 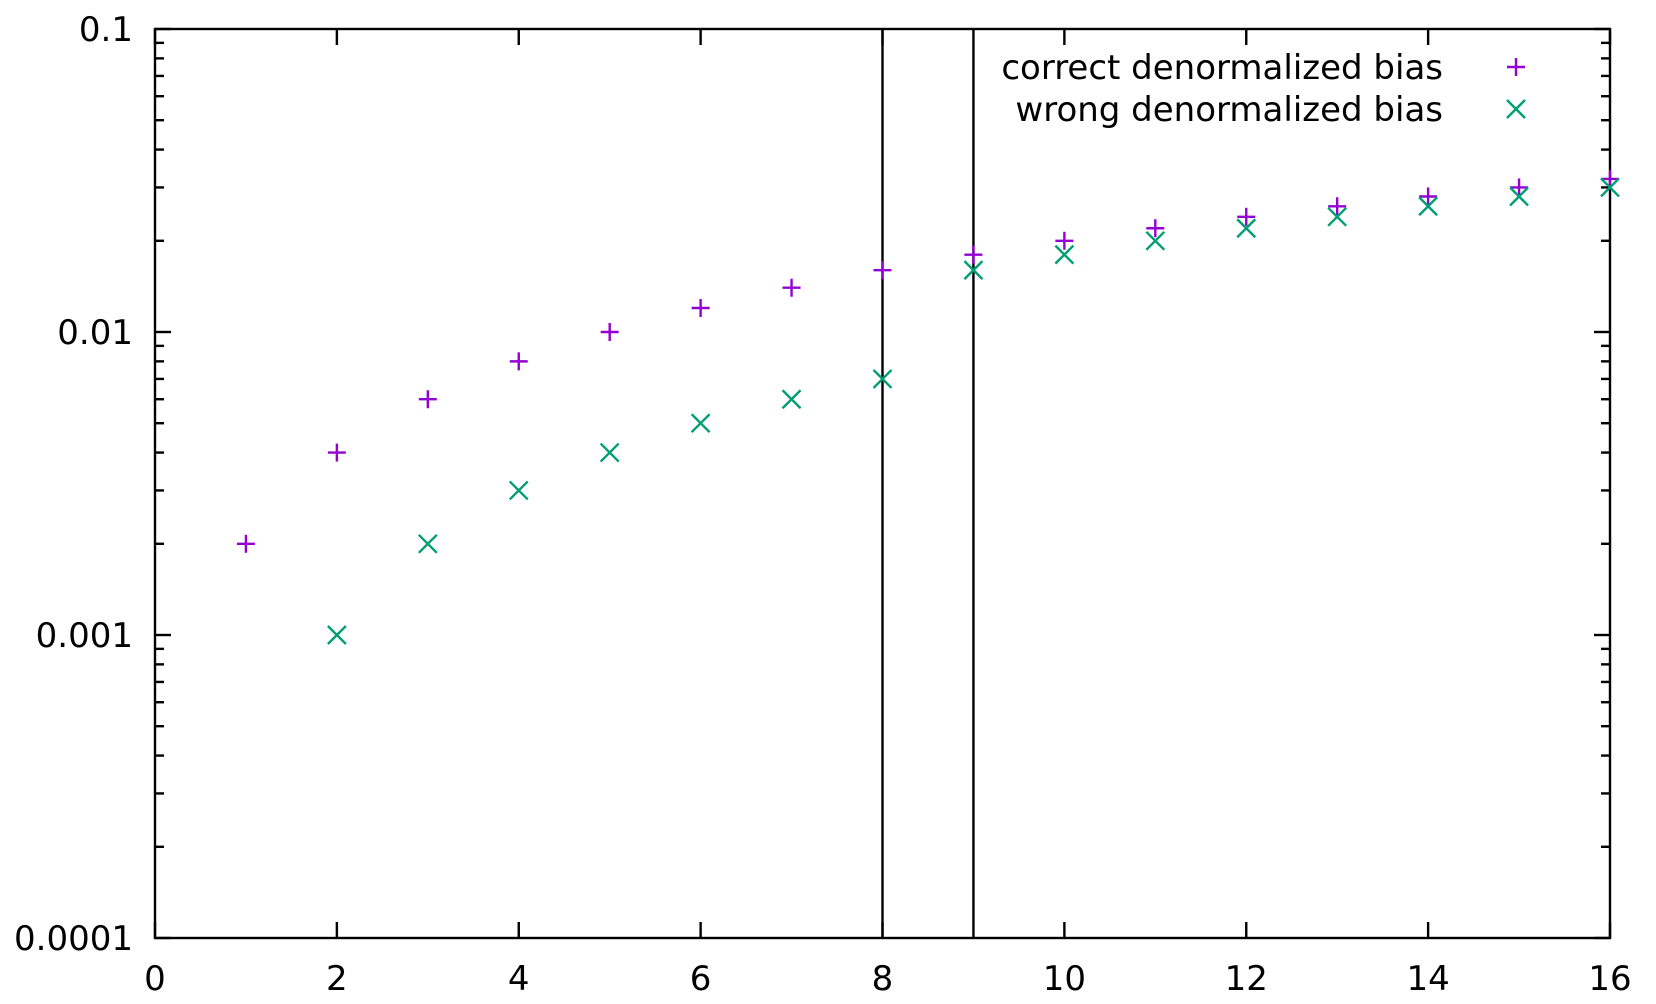 I want to click on x-tick-label: 6, so click(x=701, y=979).